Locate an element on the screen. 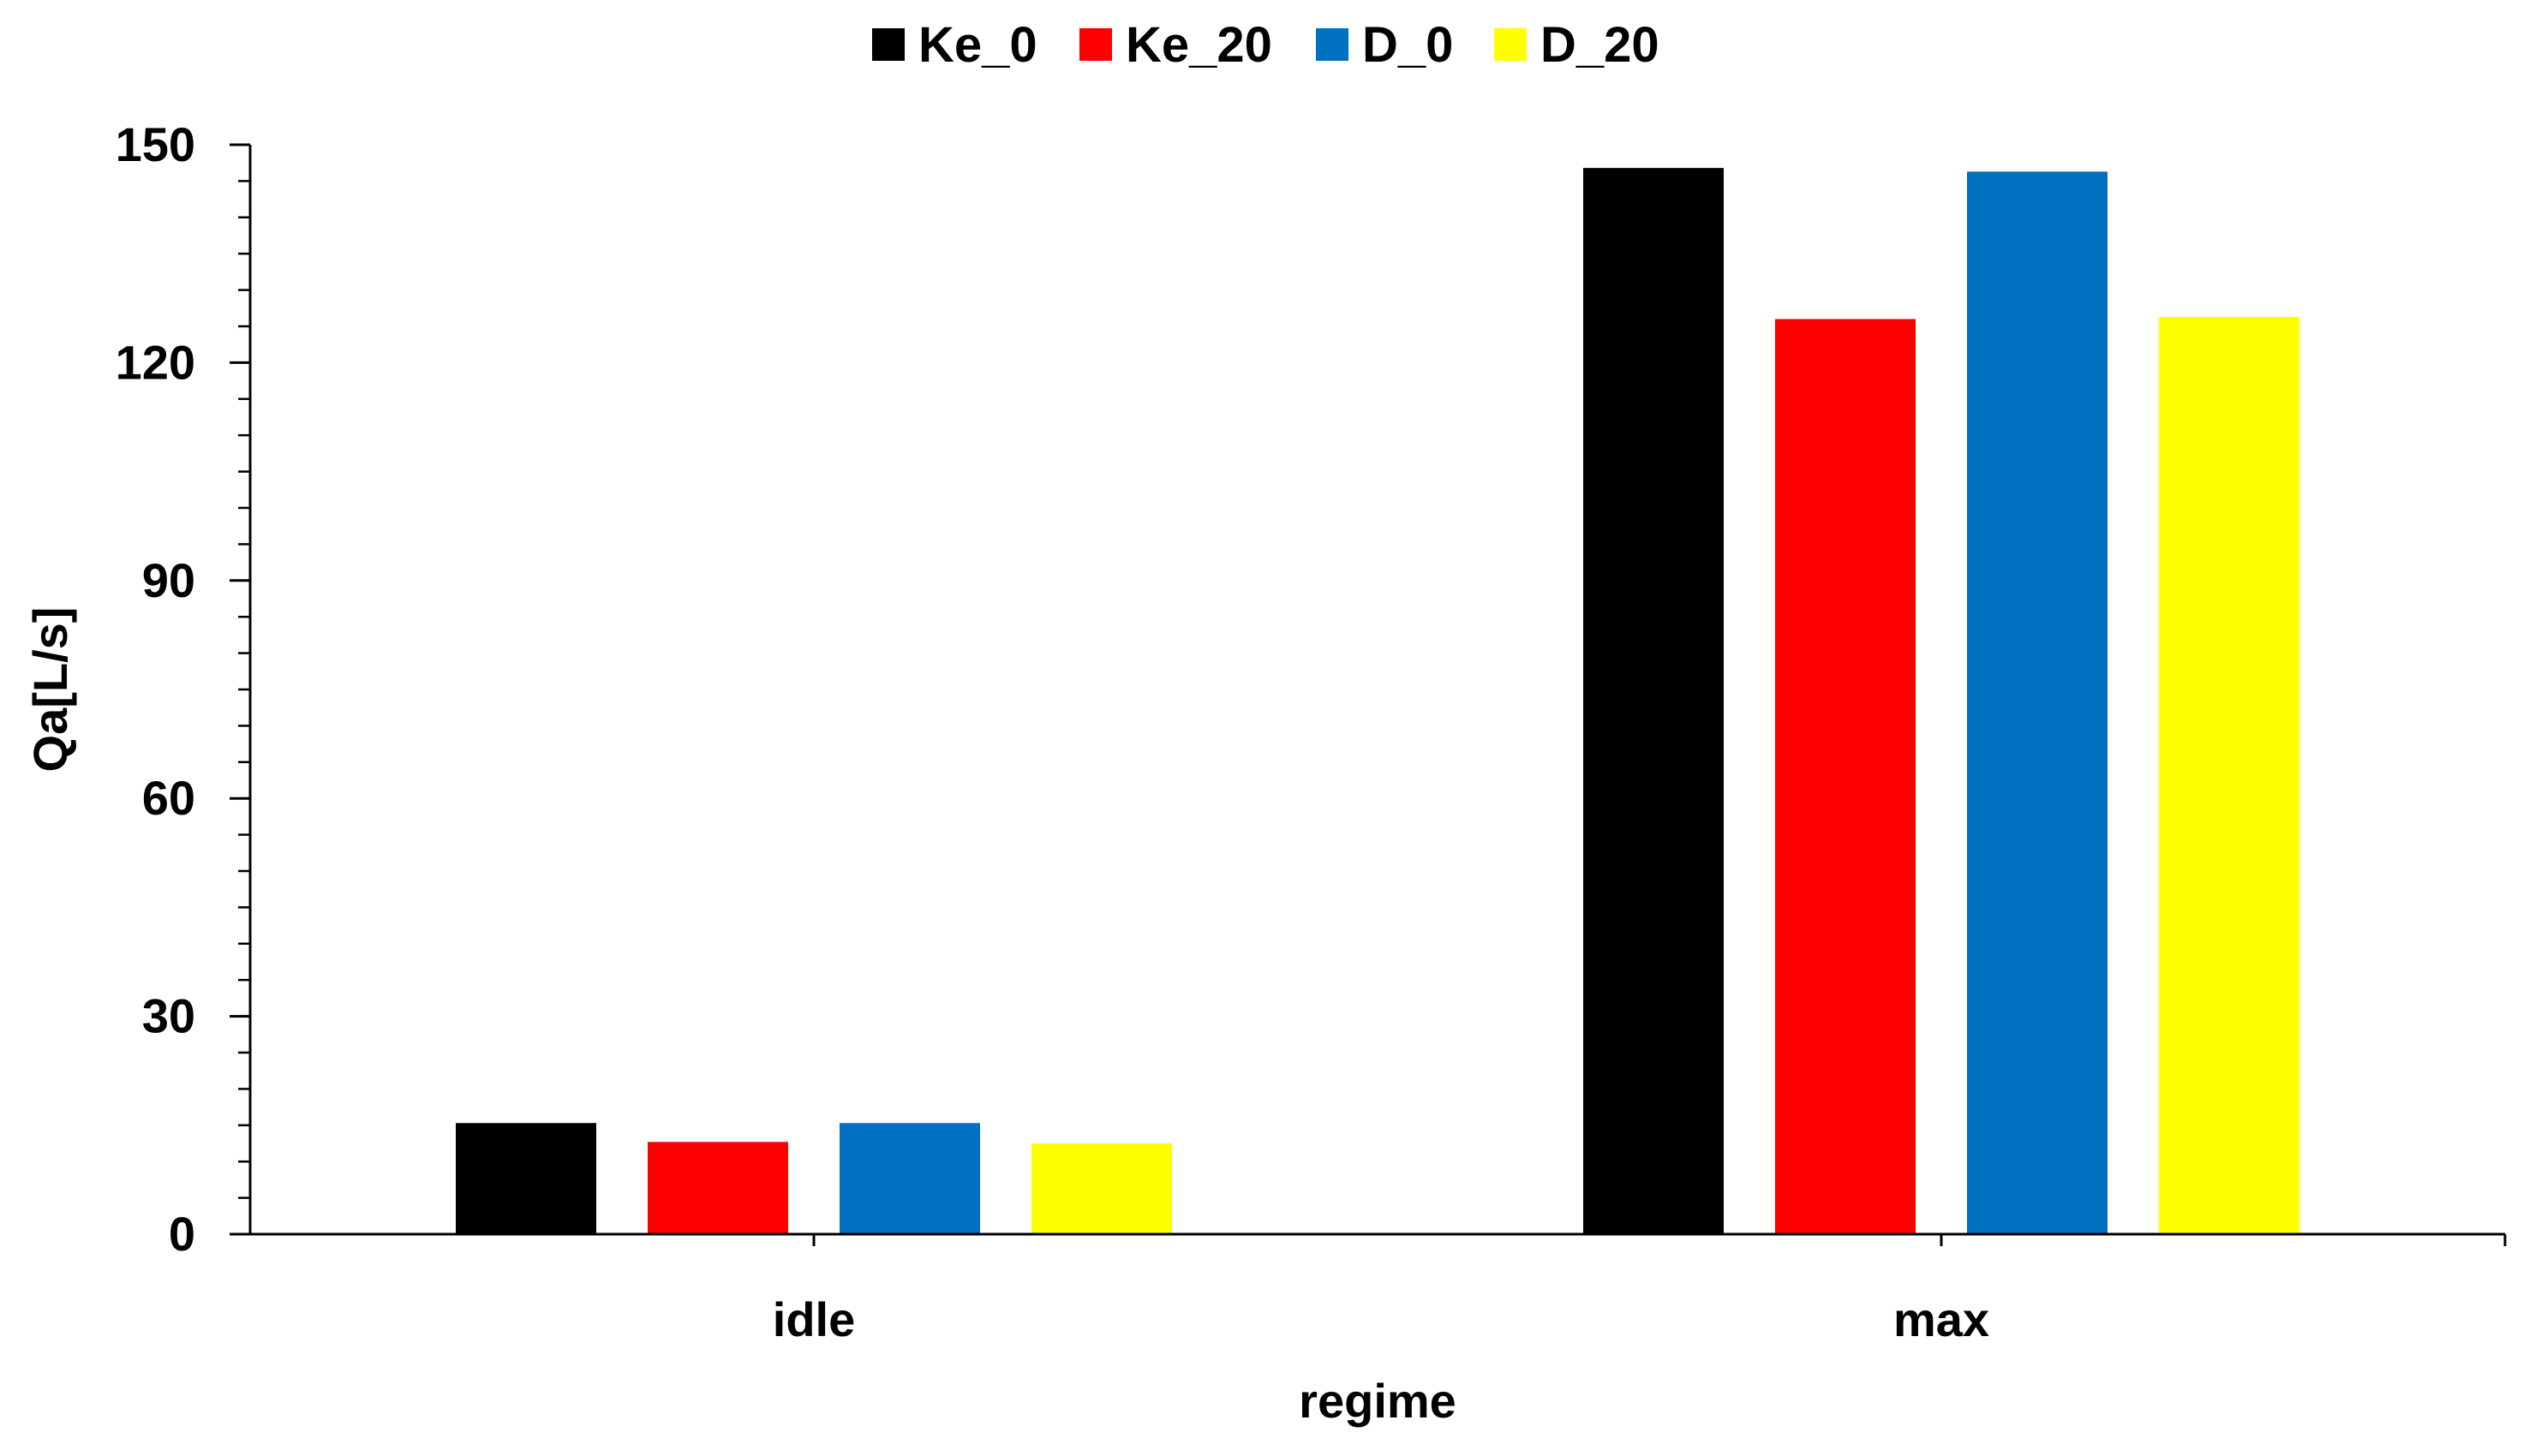  bar-d-0-max is located at coordinates (2037, 703).